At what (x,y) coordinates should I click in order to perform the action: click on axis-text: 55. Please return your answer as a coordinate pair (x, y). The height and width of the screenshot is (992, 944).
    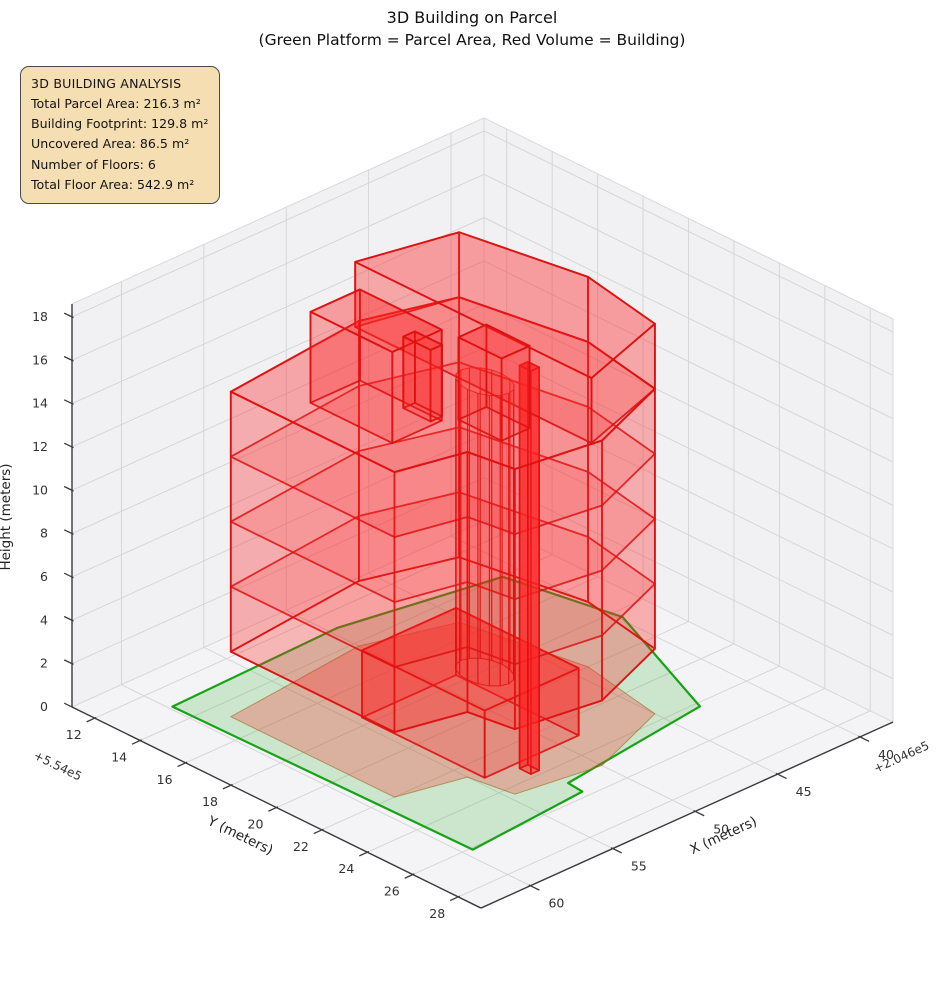
    Looking at the image, I should click on (639, 866).